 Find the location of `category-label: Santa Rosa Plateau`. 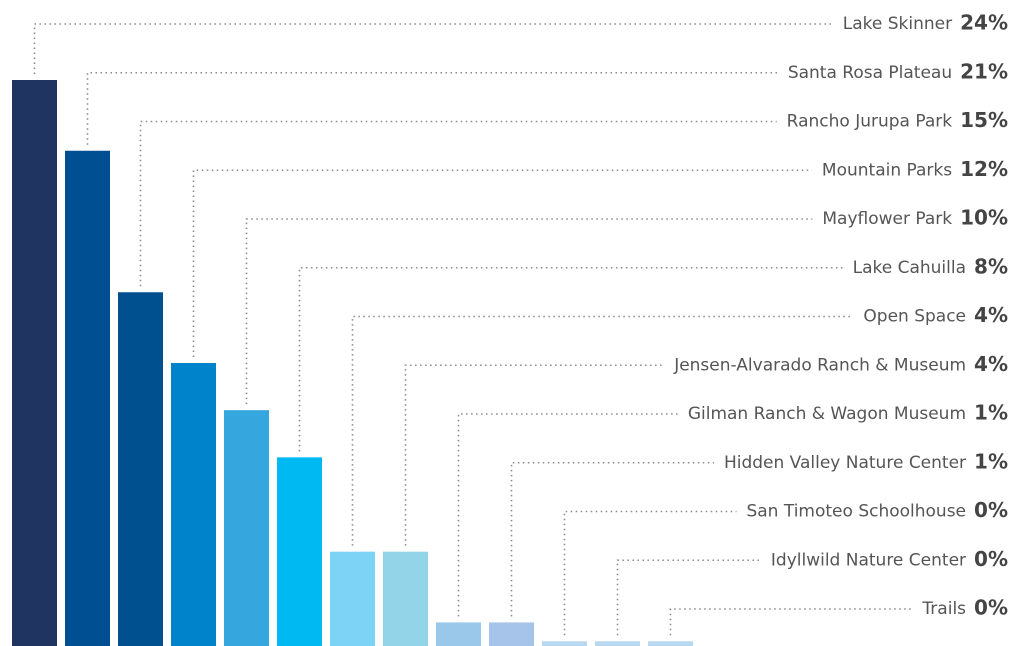

category-label: Santa Rosa Plateau is located at coordinates (870, 73).